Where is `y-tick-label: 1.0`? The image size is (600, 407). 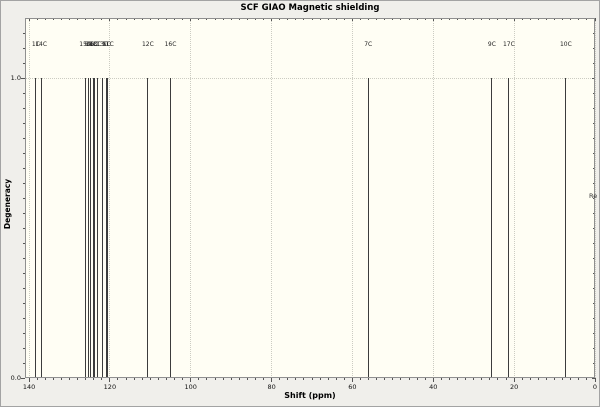 y-tick-label: 1.0 is located at coordinates (15, 78).